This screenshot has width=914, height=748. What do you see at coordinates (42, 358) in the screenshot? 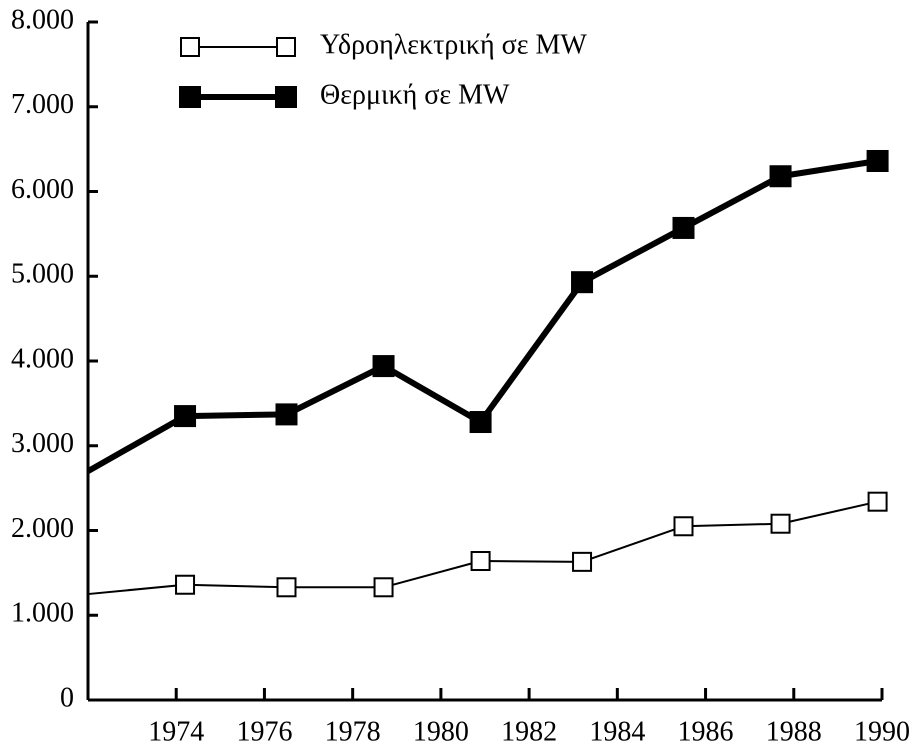
I see `y-tick-label: 4.000` at bounding box center [42, 358].